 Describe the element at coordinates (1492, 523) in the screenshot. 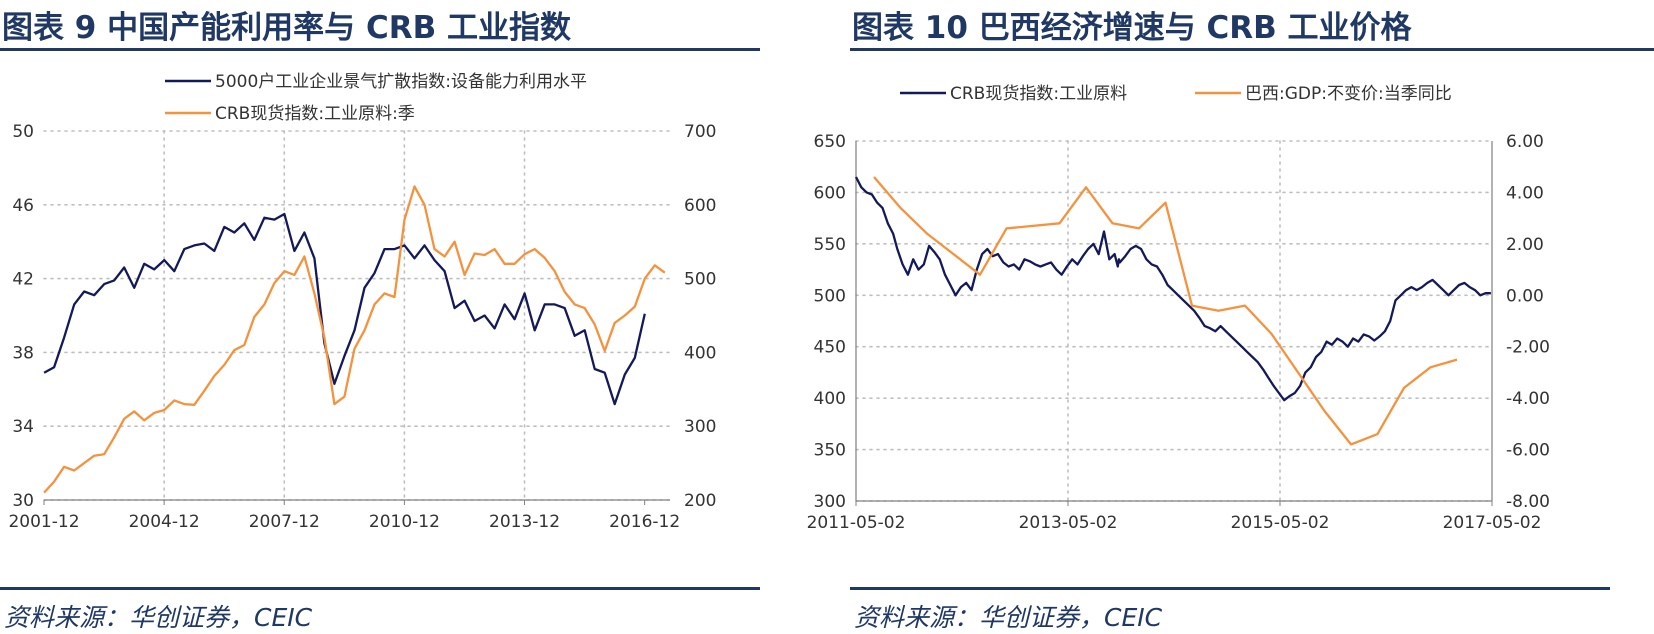

I see `x-axis-tick-label: 2017-05-02` at that location.